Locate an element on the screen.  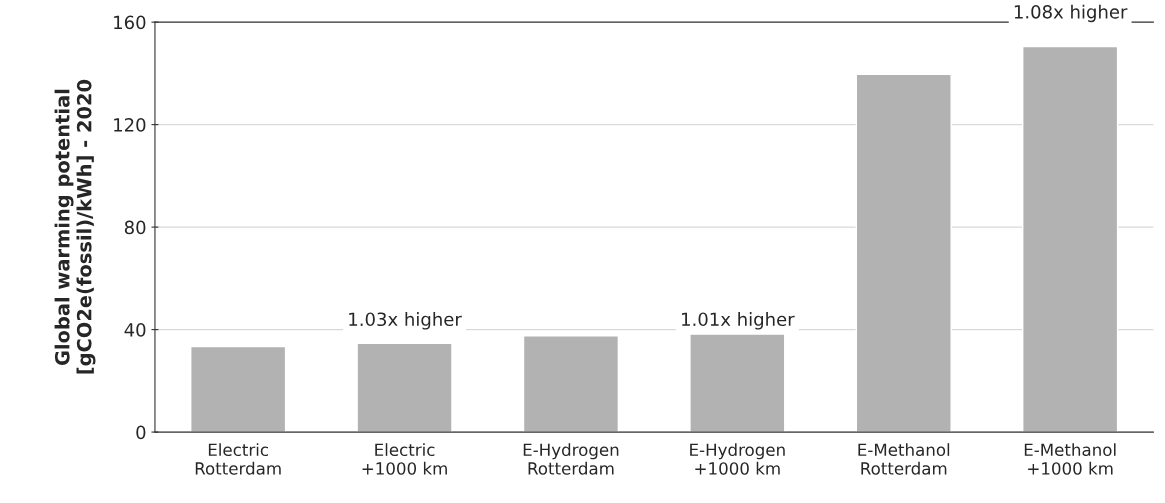
y-tick-label: 0 is located at coordinates (141, 432).